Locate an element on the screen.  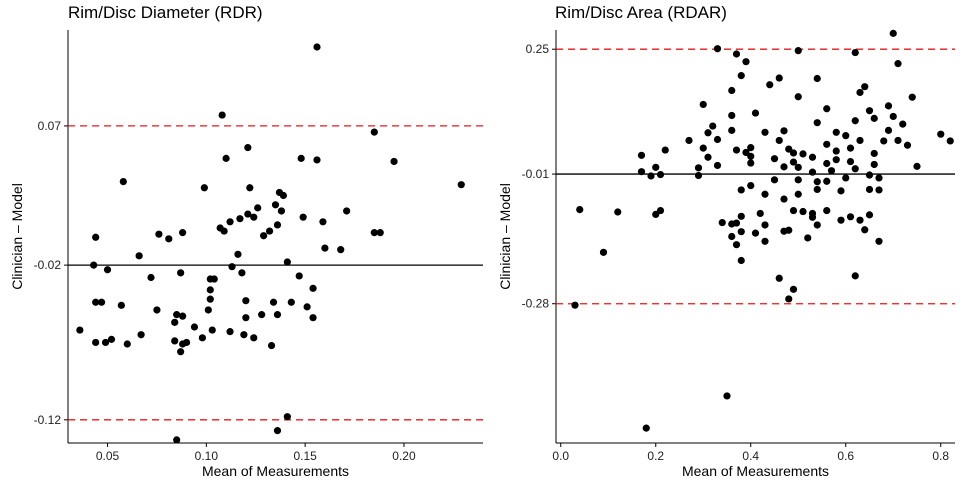
x-tick-label: 0.8 is located at coordinates (940, 456).